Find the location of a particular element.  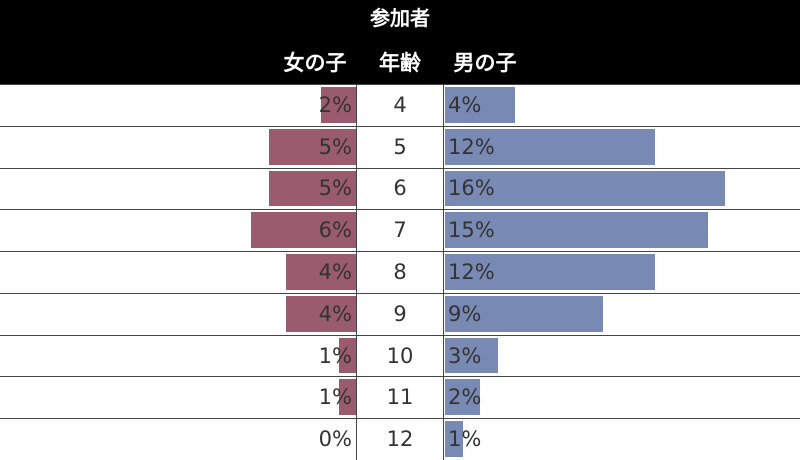

right-divider is located at coordinates (443, 272).